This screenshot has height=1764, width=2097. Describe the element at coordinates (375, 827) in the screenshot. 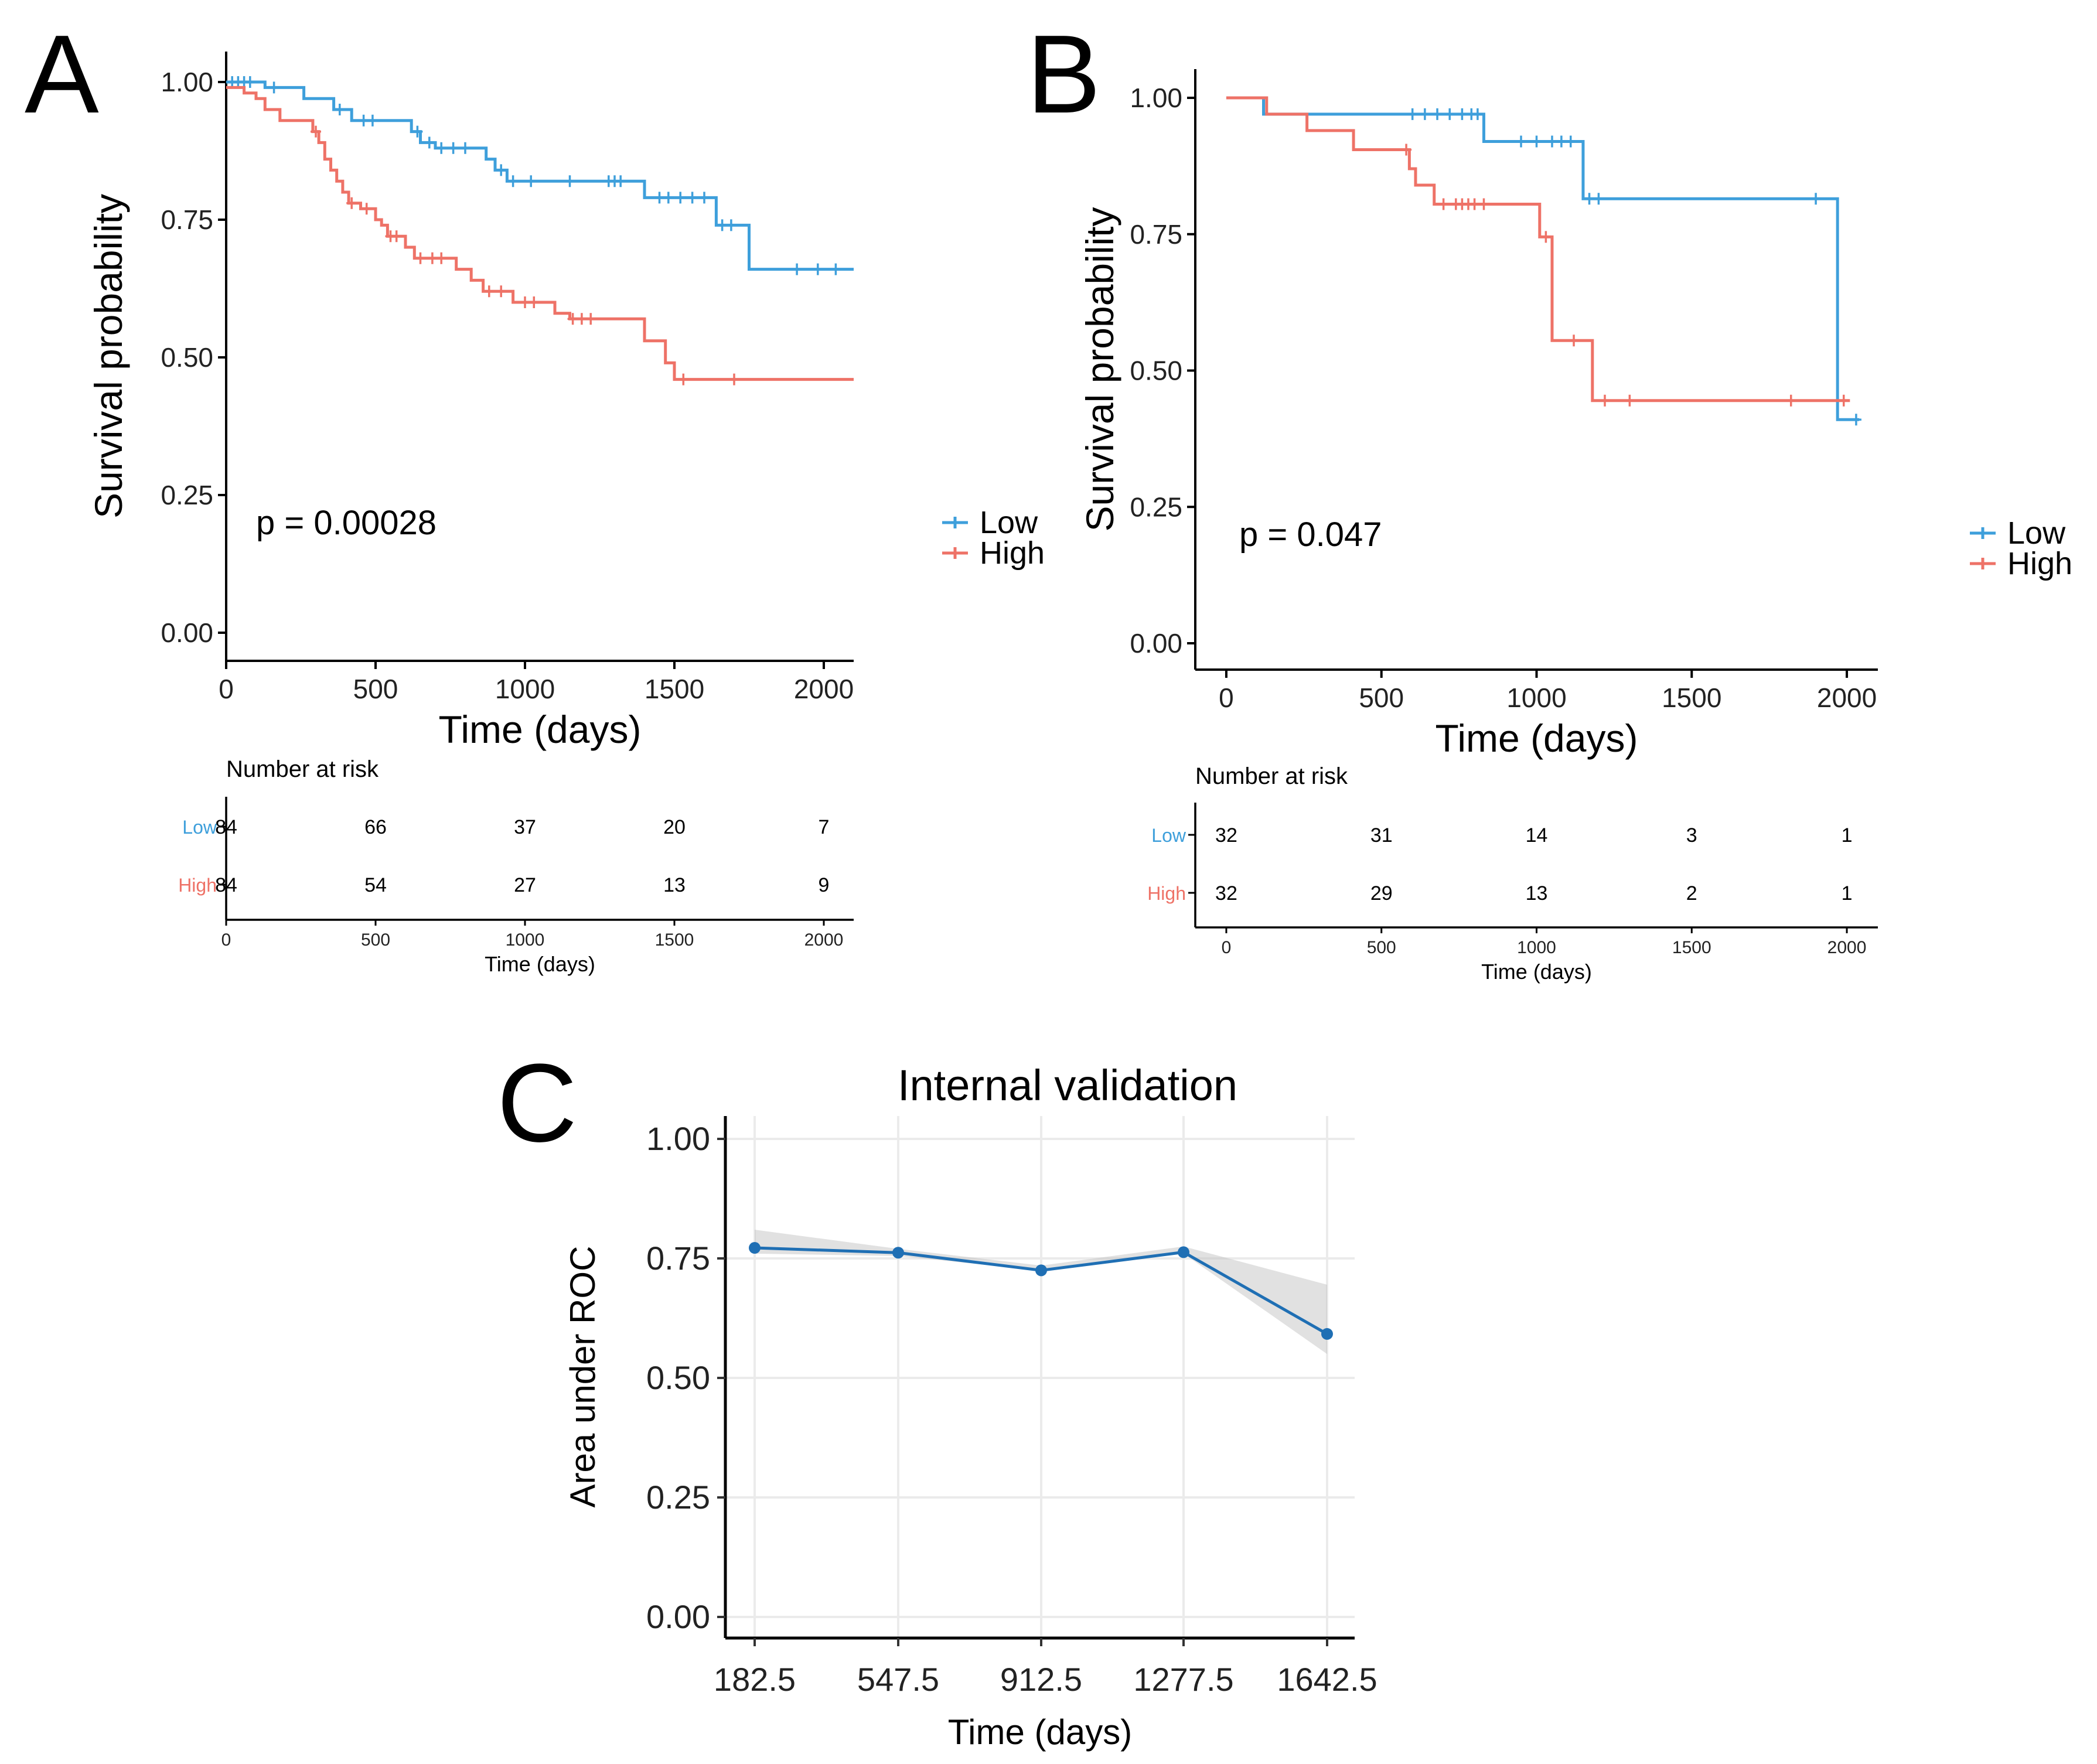

I see `risk-count: 66` at that location.